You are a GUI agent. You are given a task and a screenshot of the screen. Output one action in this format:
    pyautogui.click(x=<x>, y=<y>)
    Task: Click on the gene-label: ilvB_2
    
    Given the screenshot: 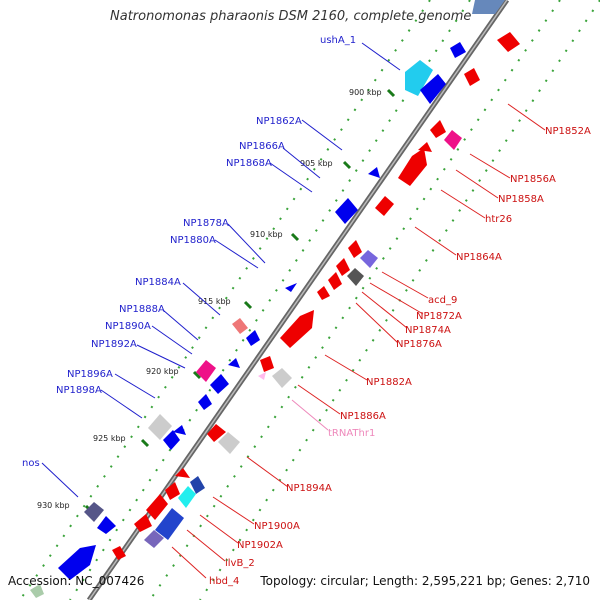 What is the action you would take?
    pyautogui.click(x=240, y=563)
    